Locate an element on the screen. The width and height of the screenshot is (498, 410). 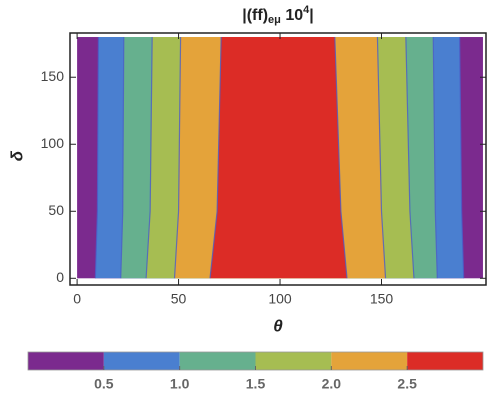
x-tick-label: 50 is located at coordinates (179, 299).